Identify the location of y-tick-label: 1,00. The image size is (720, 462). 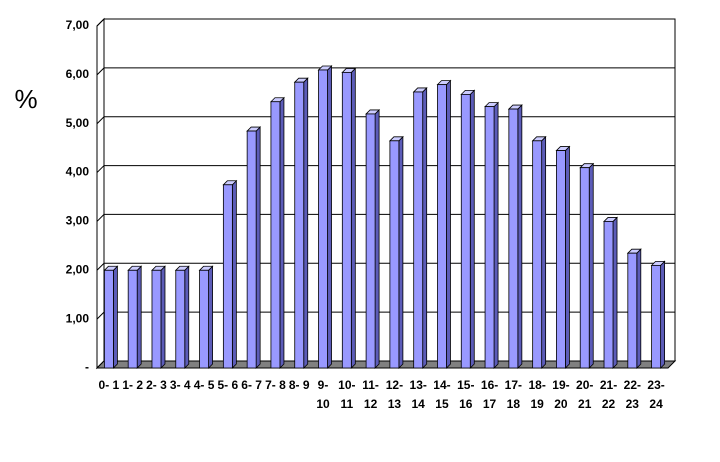
(78, 318).